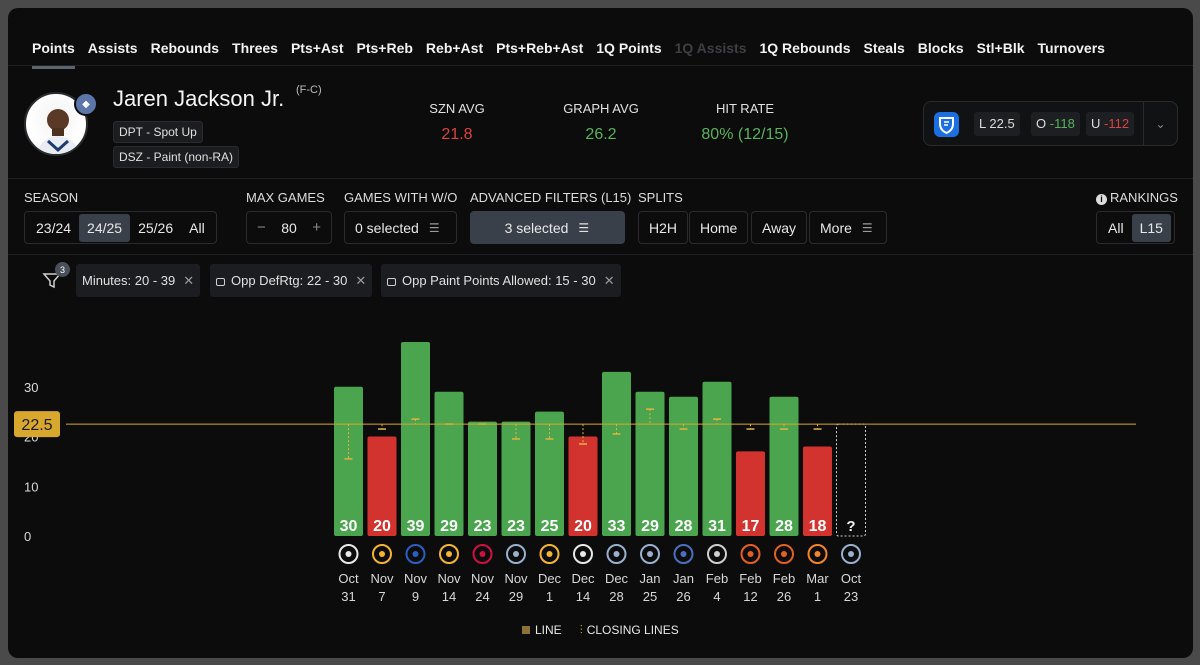  What do you see at coordinates (482, 596) in the screenshot?
I see `x-tick-day: 24` at bounding box center [482, 596].